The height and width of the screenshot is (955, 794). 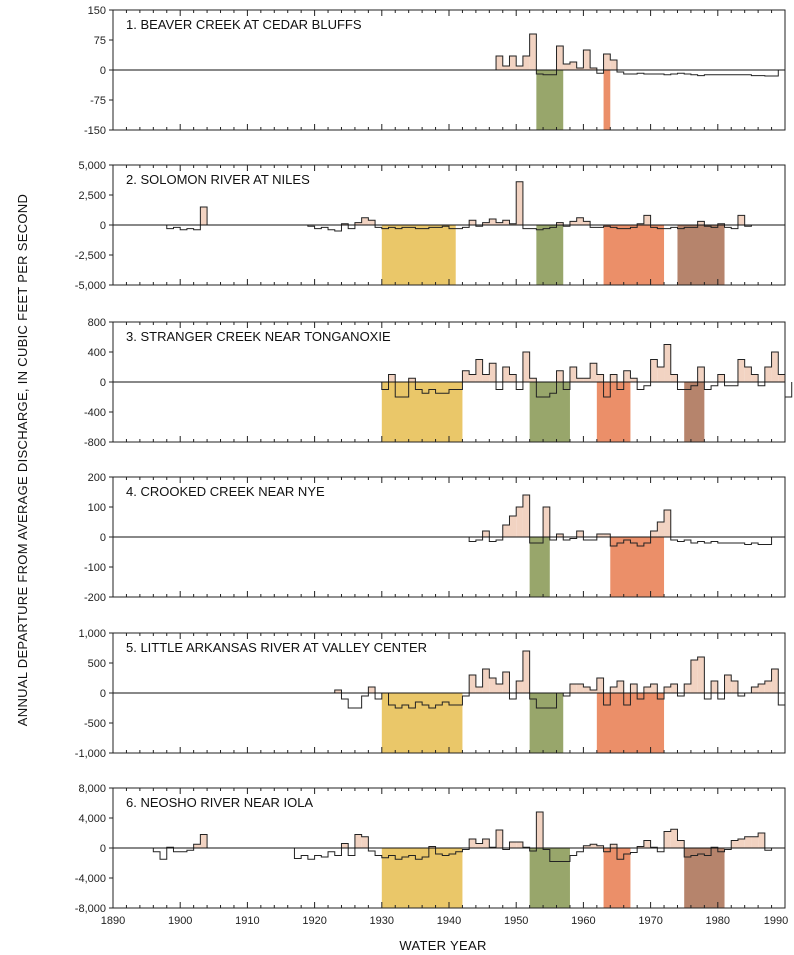 I want to click on x-tick-label: 1940, so click(x=449, y=921).